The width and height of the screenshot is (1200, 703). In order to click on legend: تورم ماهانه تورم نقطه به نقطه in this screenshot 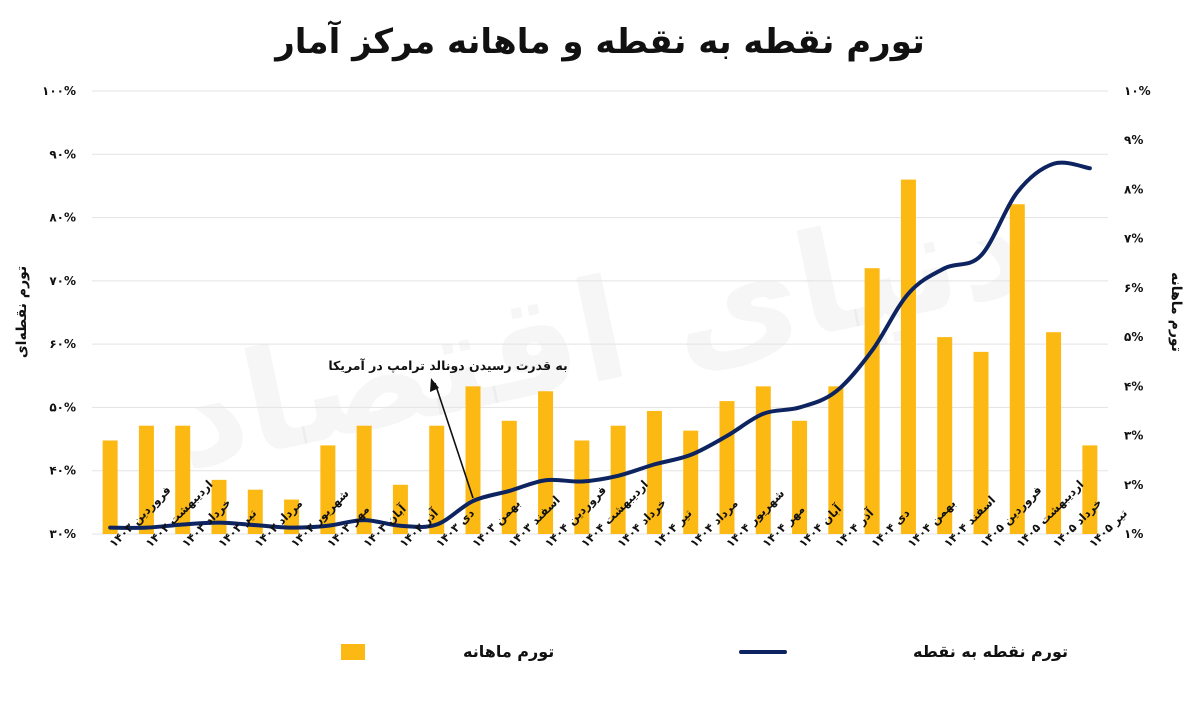, I will do `click(704, 651)`.